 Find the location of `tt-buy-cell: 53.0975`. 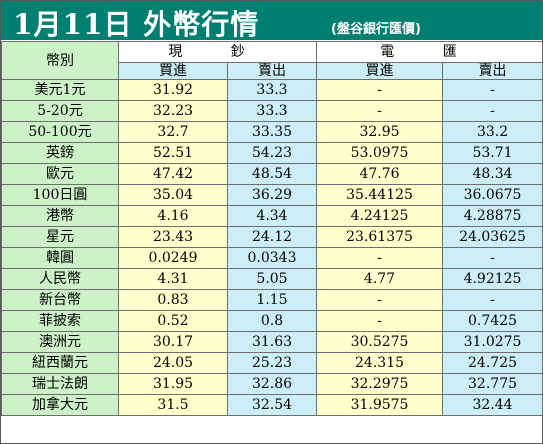

tt-buy-cell: 53.0975 is located at coordinates (380, 153).